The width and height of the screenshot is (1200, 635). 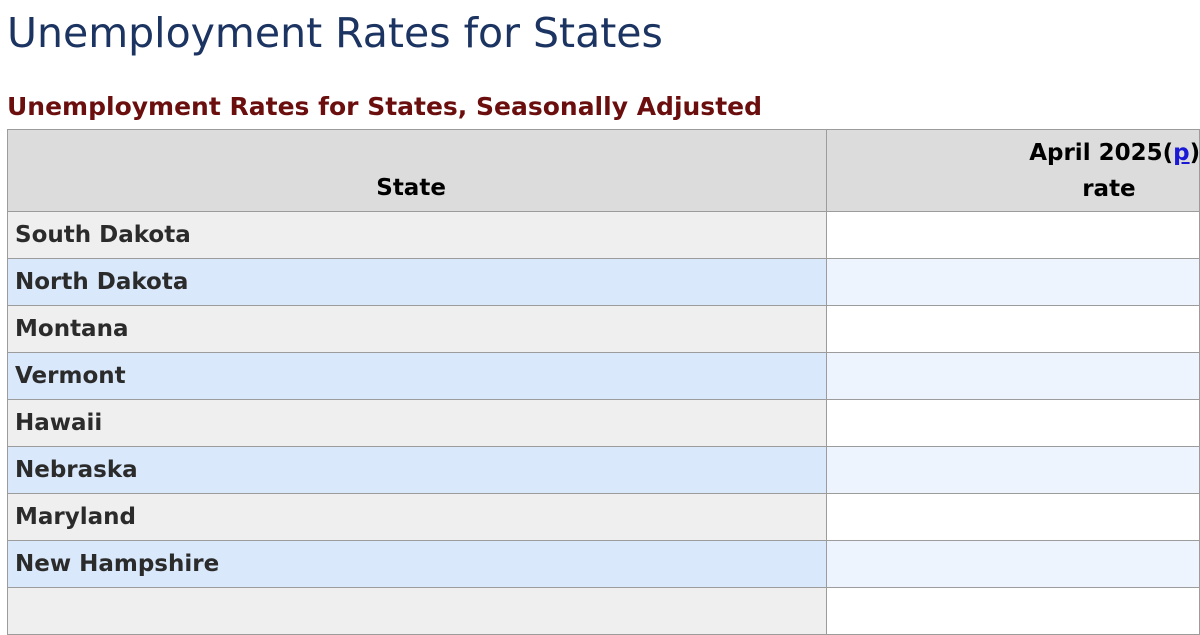 I want to click on state-cell: Vermont, so click(x=417, y=376).